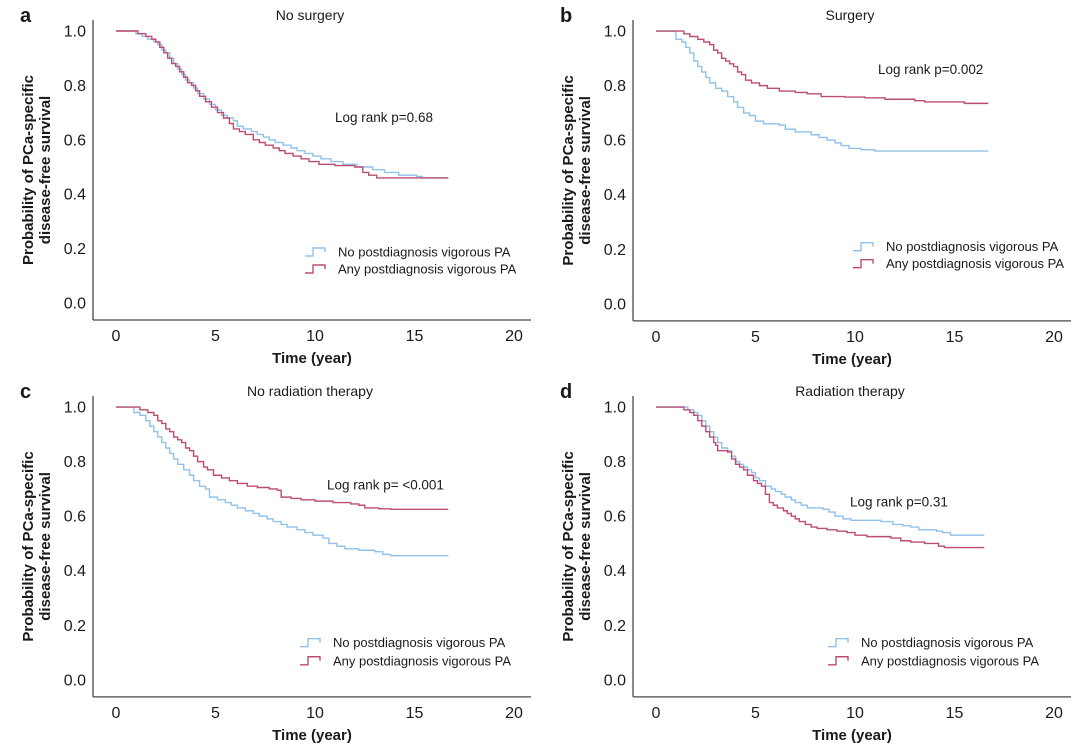 This screenshot has width=1080, height=753. What do you see at coordinates (566, 392) in the screenshot?
I see `panel-label: d` at bounding box center [566, 392].